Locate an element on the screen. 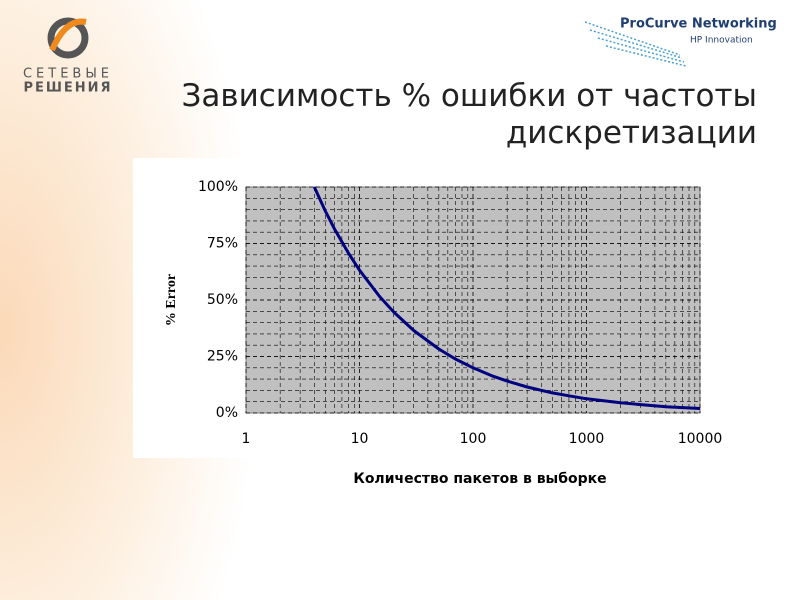 Image resolution: width=800 pixels, height=600 pixels. x-tick-label: 1000 is located at coordinates (587, 439).